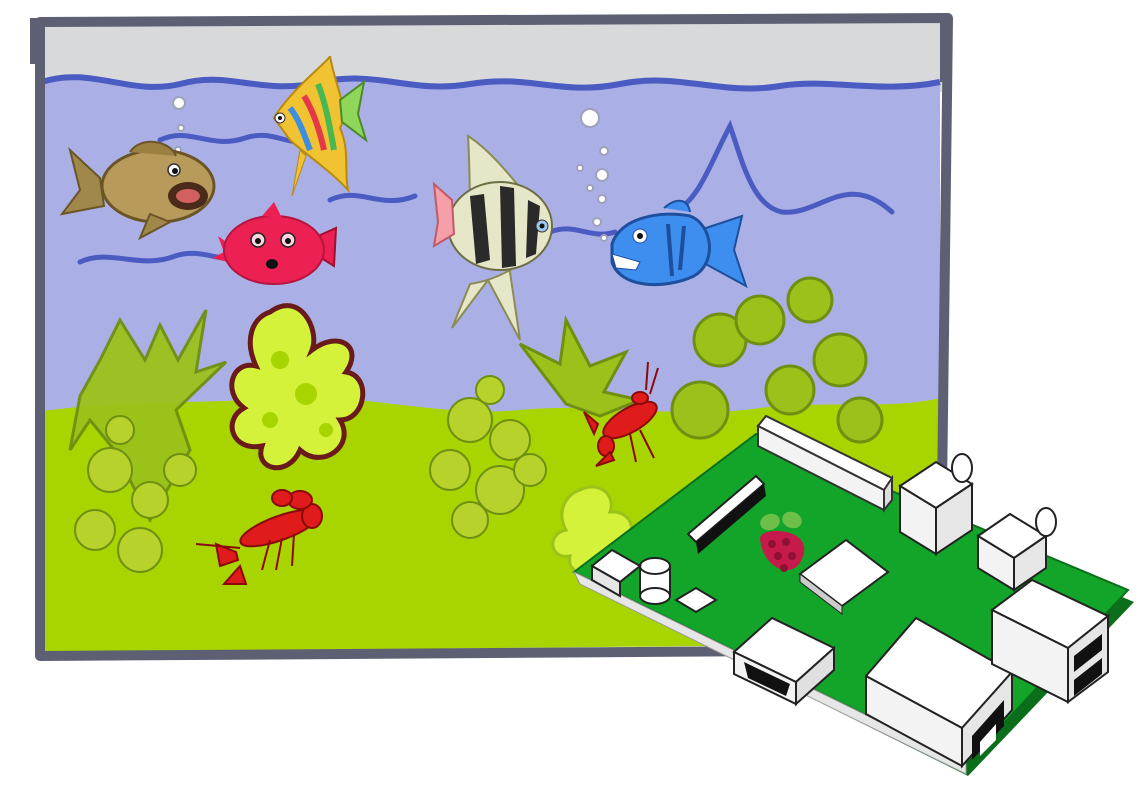 The width and height of the screenshot is (1142, 800). Describe the element at coordinates (492, 237) in the screenshot. I see `striped-angelfish` at that location.